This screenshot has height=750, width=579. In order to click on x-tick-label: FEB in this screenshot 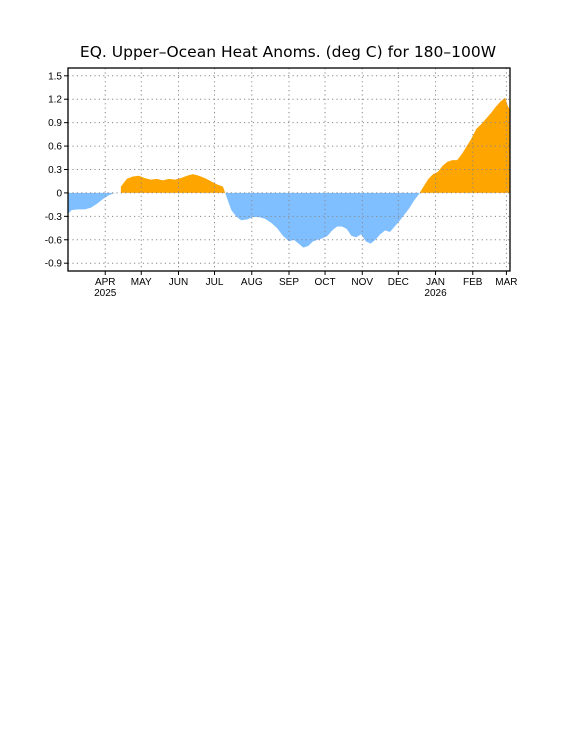, I will do `click(473, 282)`.